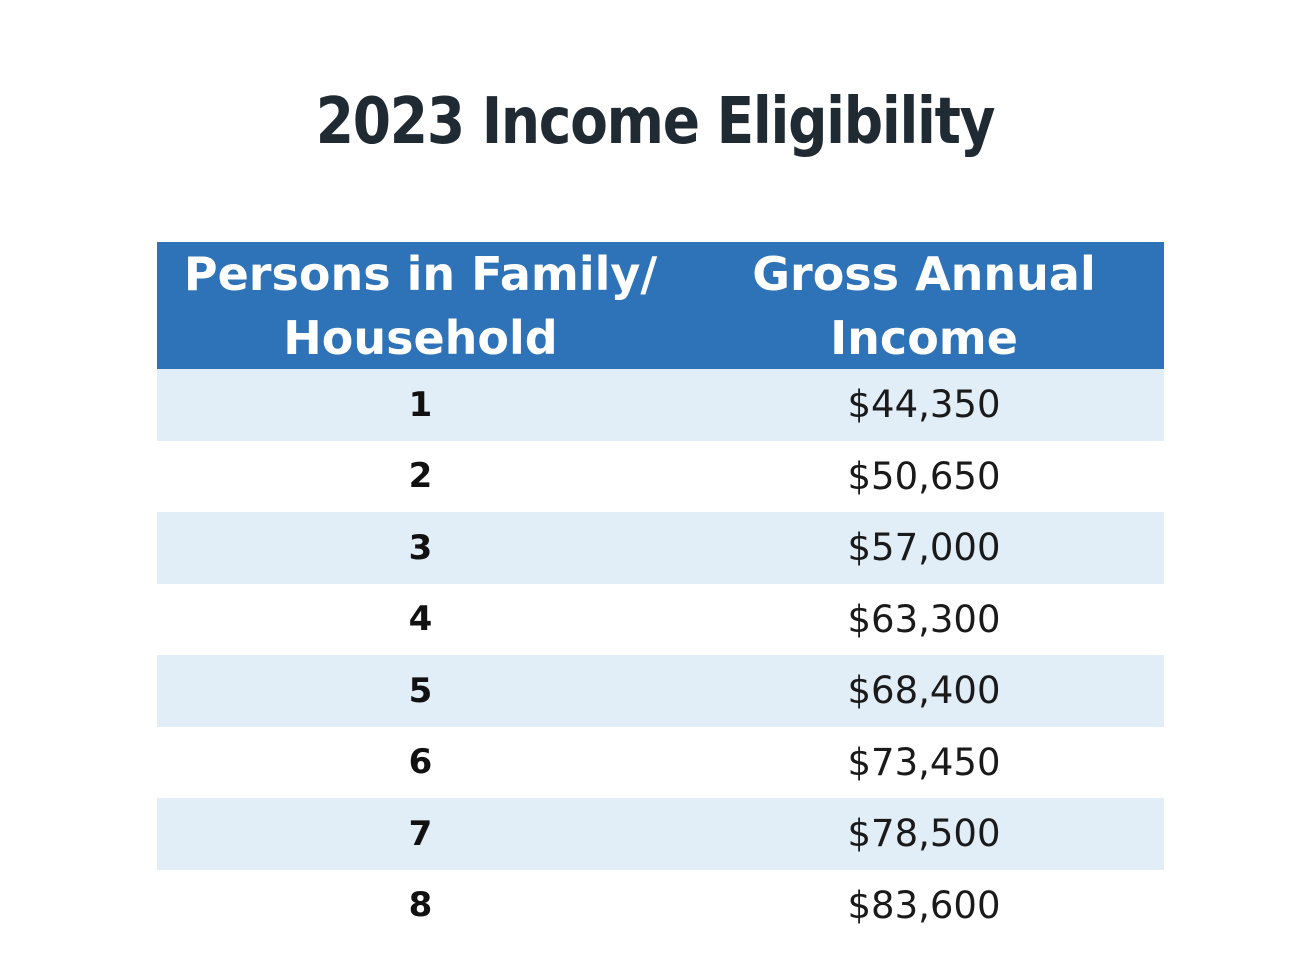 The height and width of the screenshot is (980, 1300). Describe the element at coordinates (924, 905) in the screenshot. I see `income-cell: $83,600` at that location.